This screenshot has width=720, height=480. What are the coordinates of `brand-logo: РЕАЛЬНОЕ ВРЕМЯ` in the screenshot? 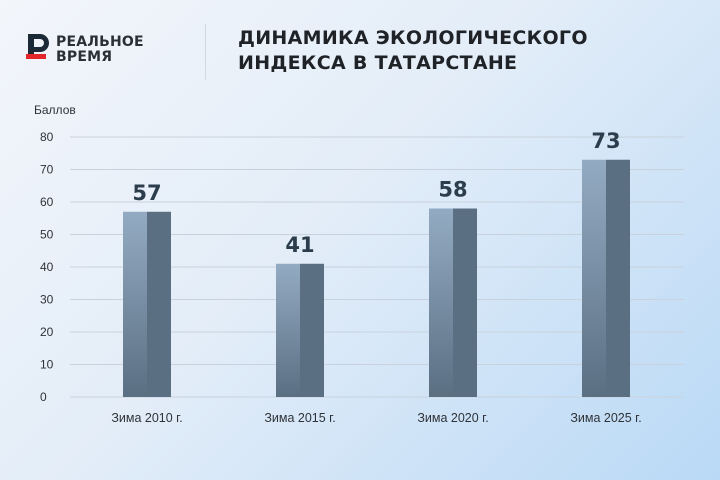 It's located at (96, 51).